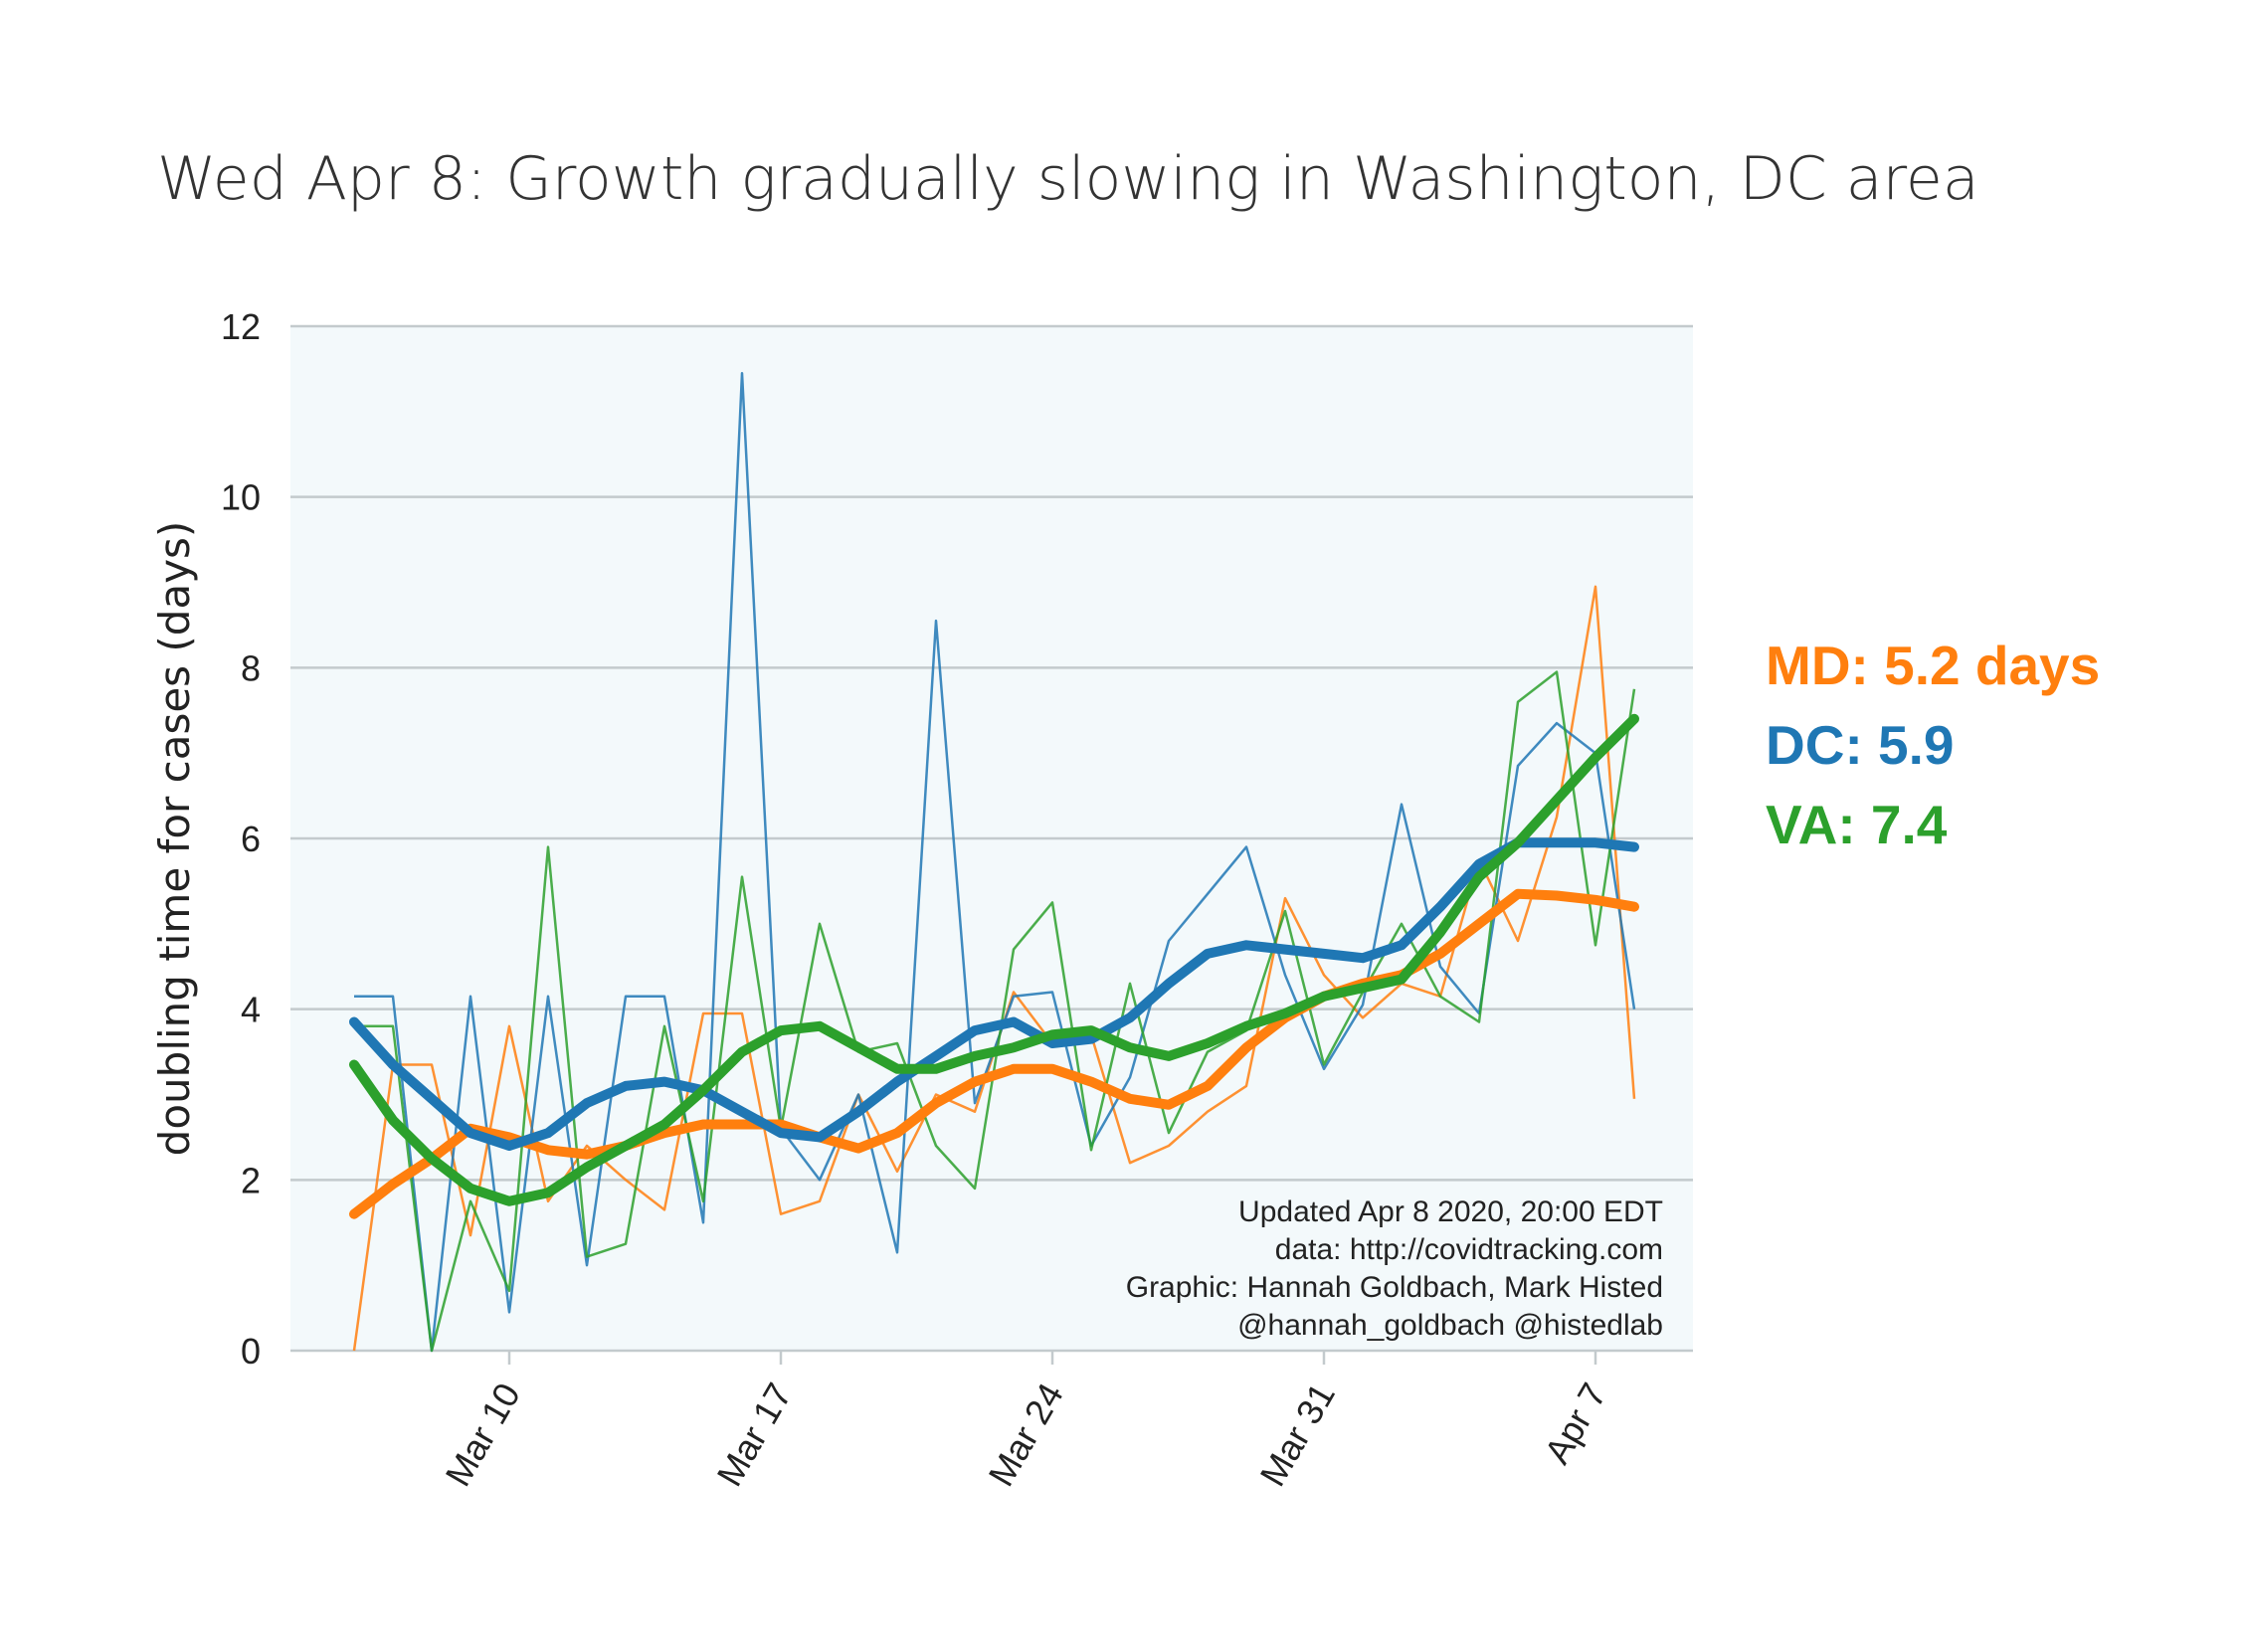 The image size is (2249, 1652). I want to click on y-tick-labels: 0 2 4 6 8 10 12, so click(241, 839).